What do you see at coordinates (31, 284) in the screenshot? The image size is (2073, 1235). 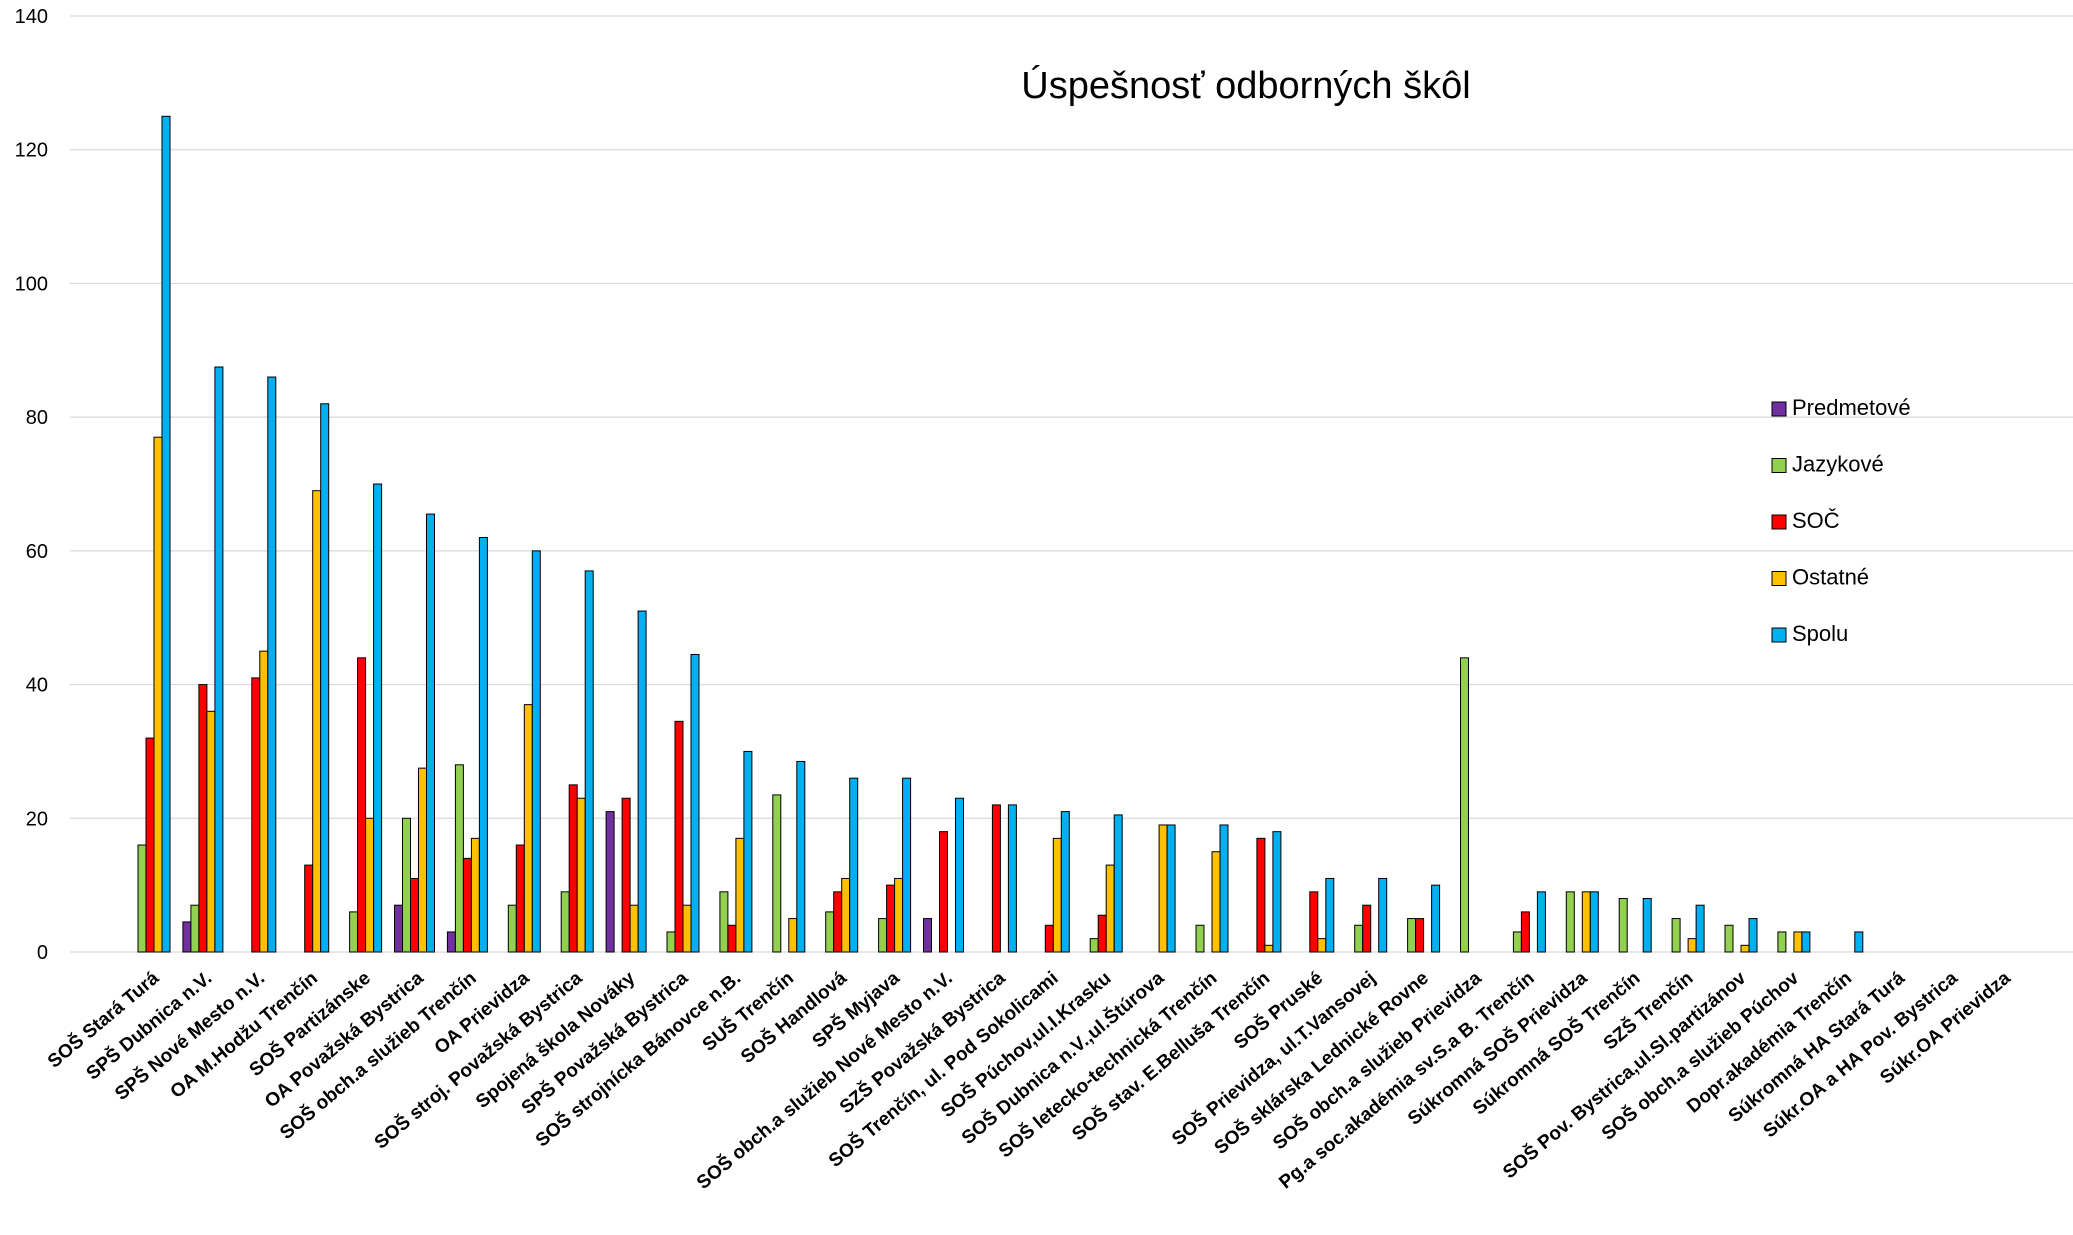 I see `y-tick-label: 100` at bounding box center [31, 284].